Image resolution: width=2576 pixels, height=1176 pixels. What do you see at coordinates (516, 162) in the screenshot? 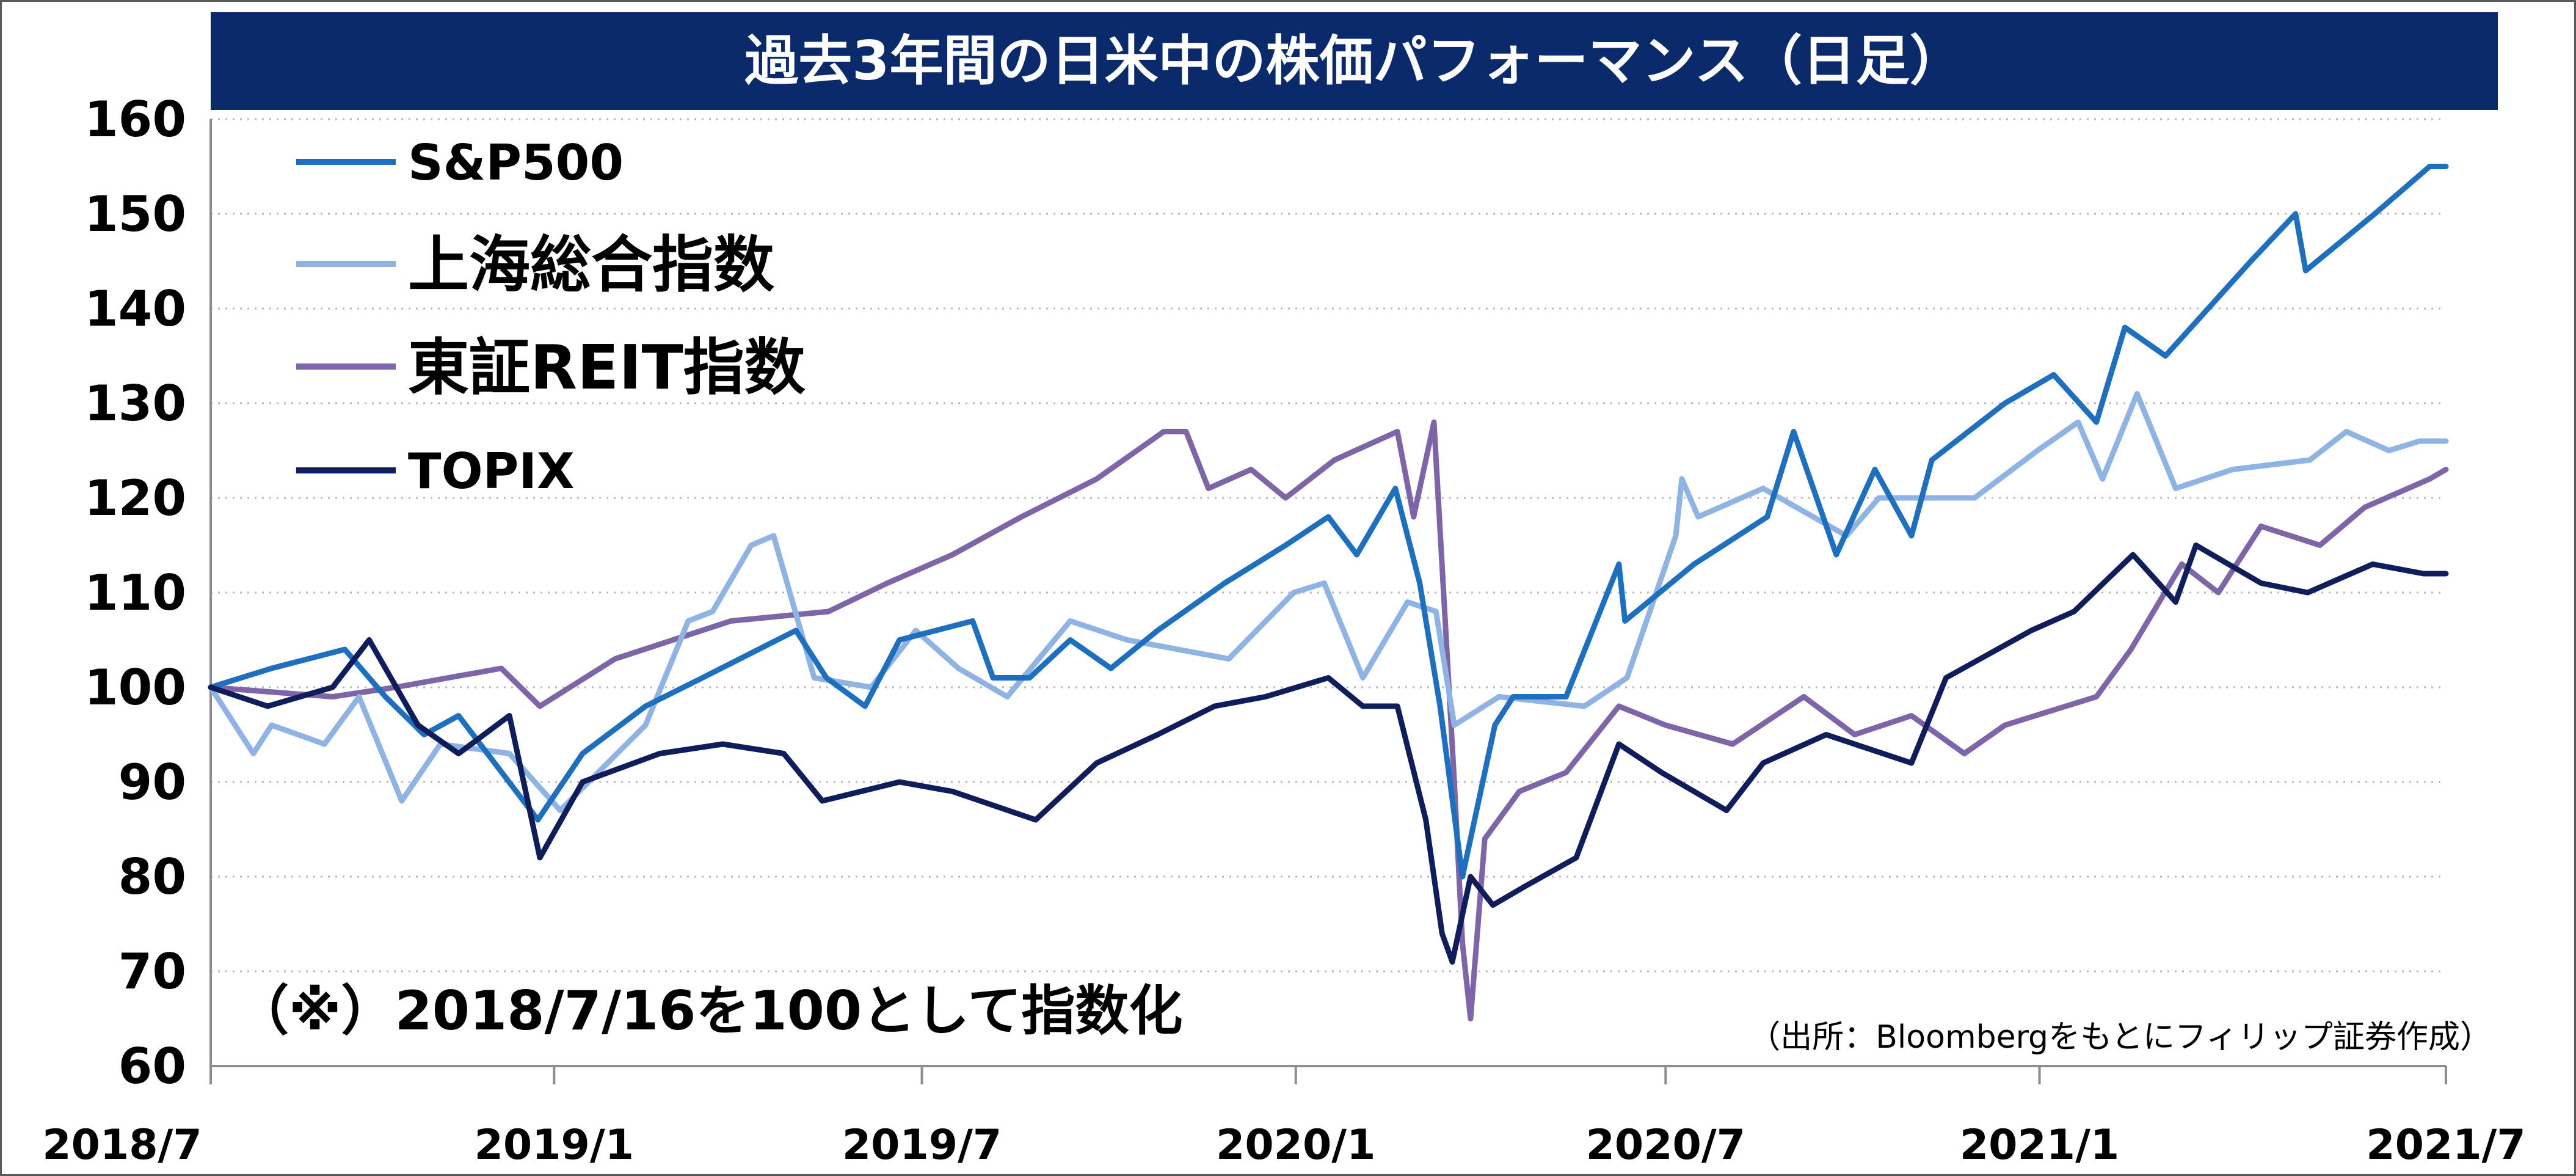
I see `legend-label: S&P500` at bounding box center [516, 162].